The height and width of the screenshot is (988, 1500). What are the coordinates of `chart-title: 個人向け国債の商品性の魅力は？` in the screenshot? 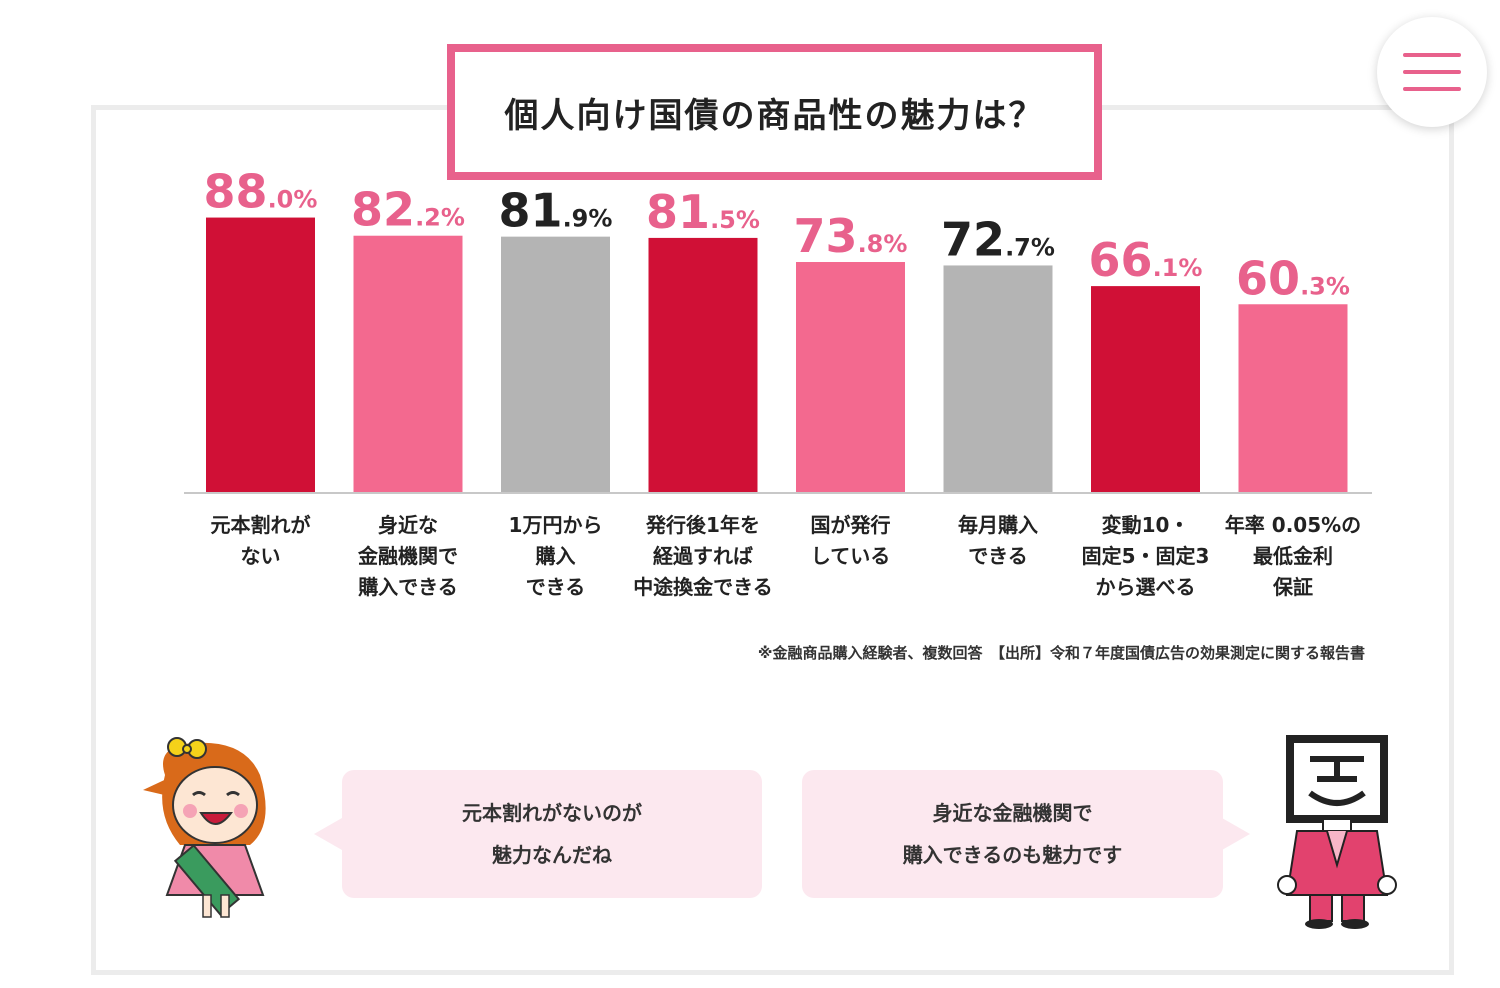 It's located at (774, 115).